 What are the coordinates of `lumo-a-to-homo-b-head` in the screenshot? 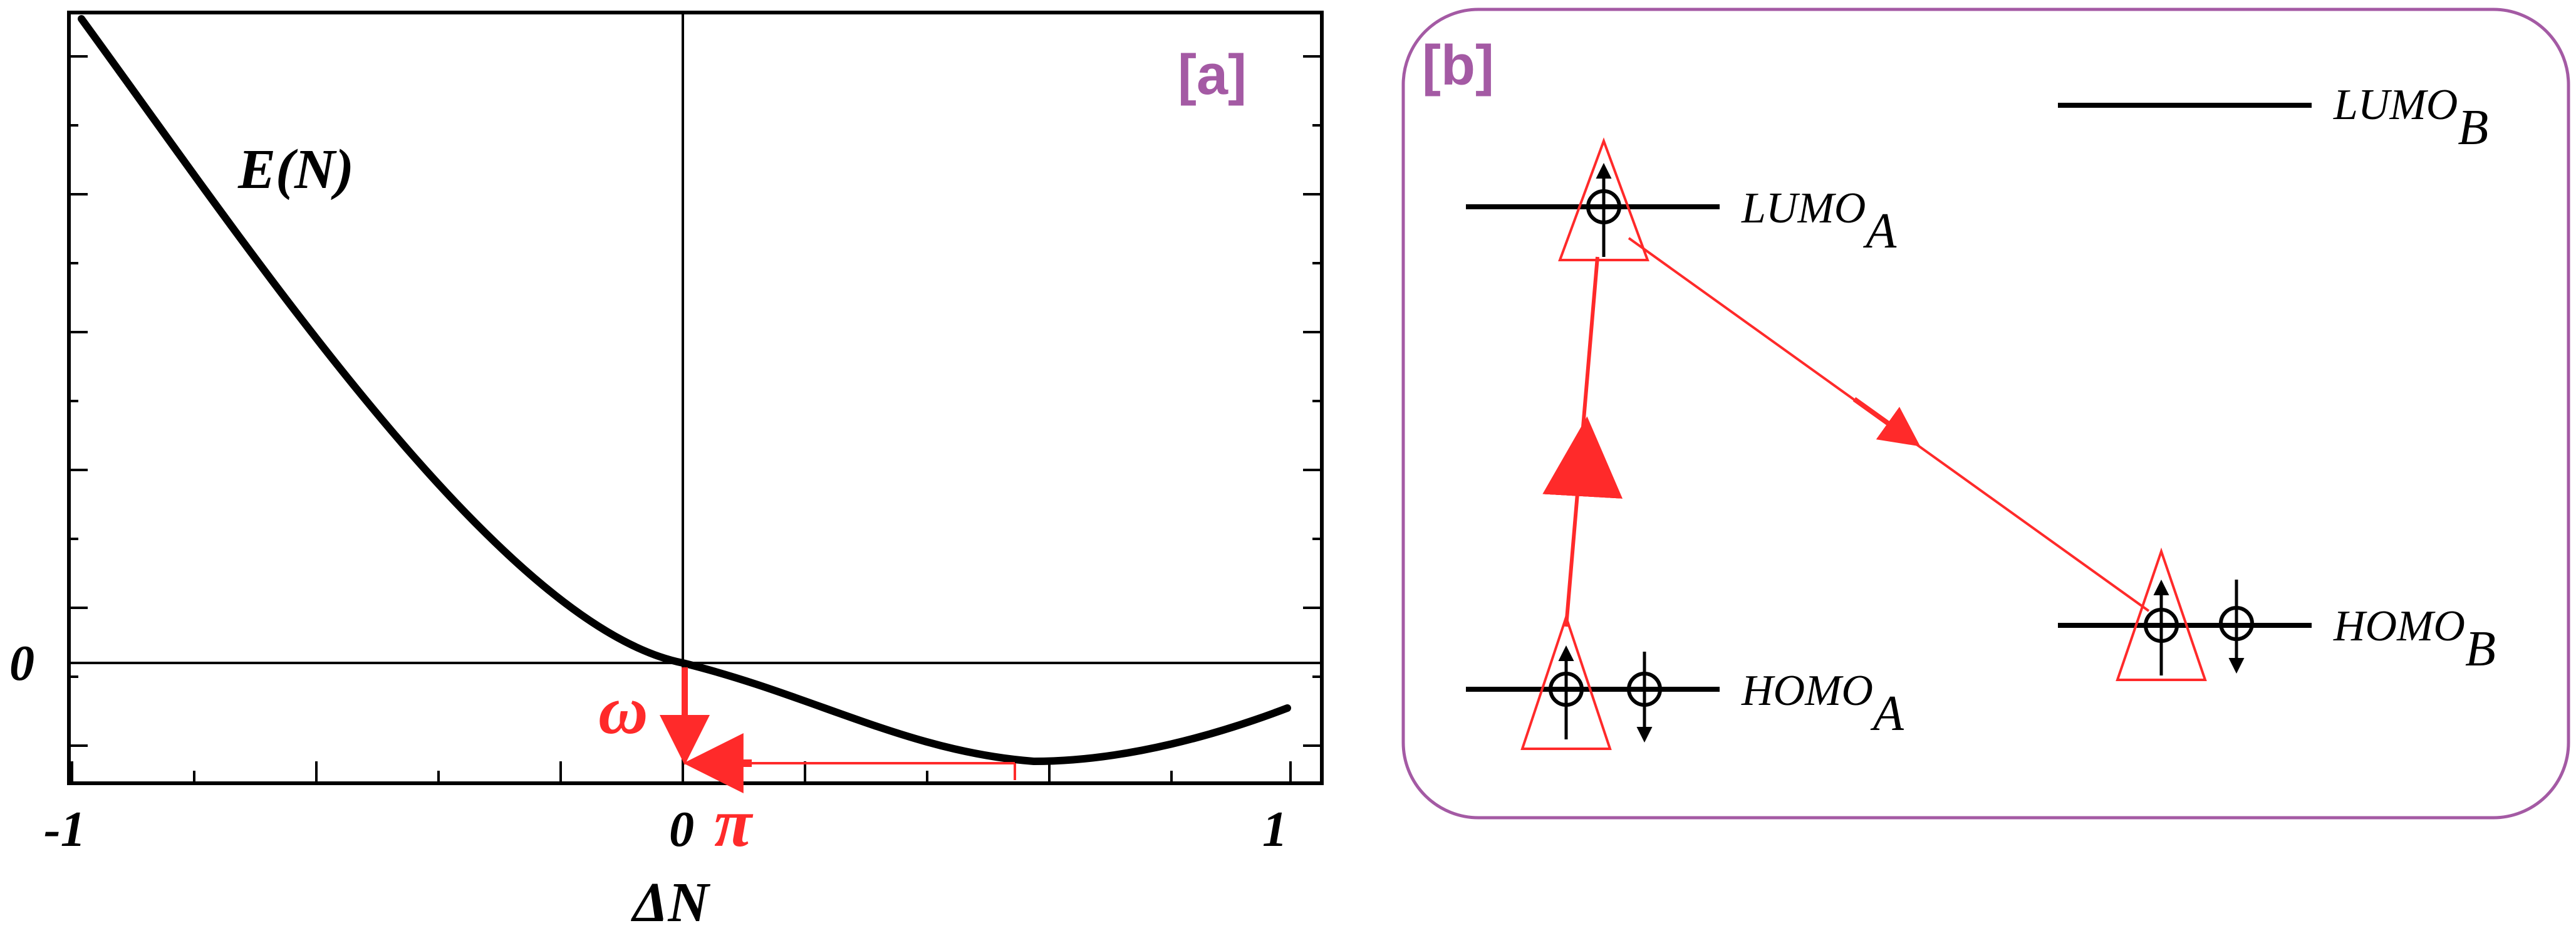 It's located at (1886, 422).